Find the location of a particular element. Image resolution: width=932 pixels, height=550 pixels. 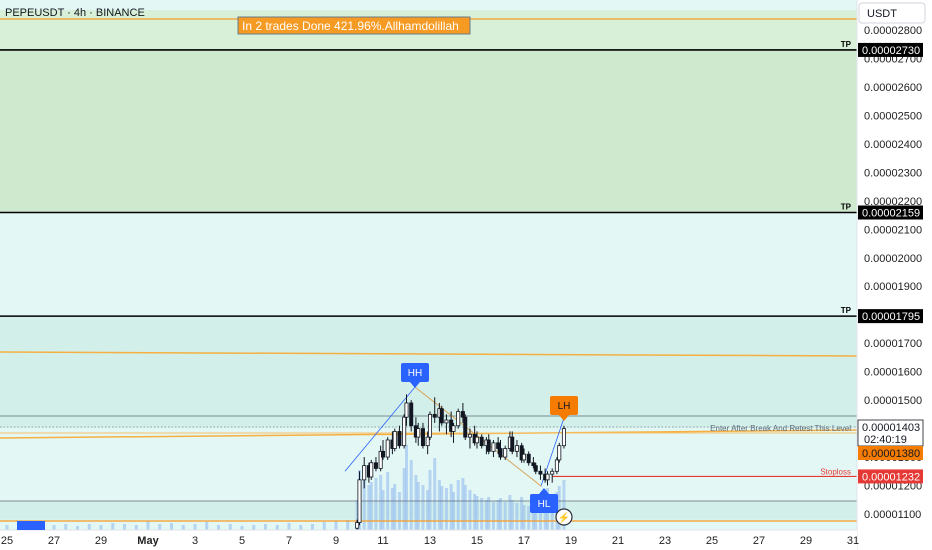

orange-price-tag: 0.00001380 is located at coordinates (890, 453).